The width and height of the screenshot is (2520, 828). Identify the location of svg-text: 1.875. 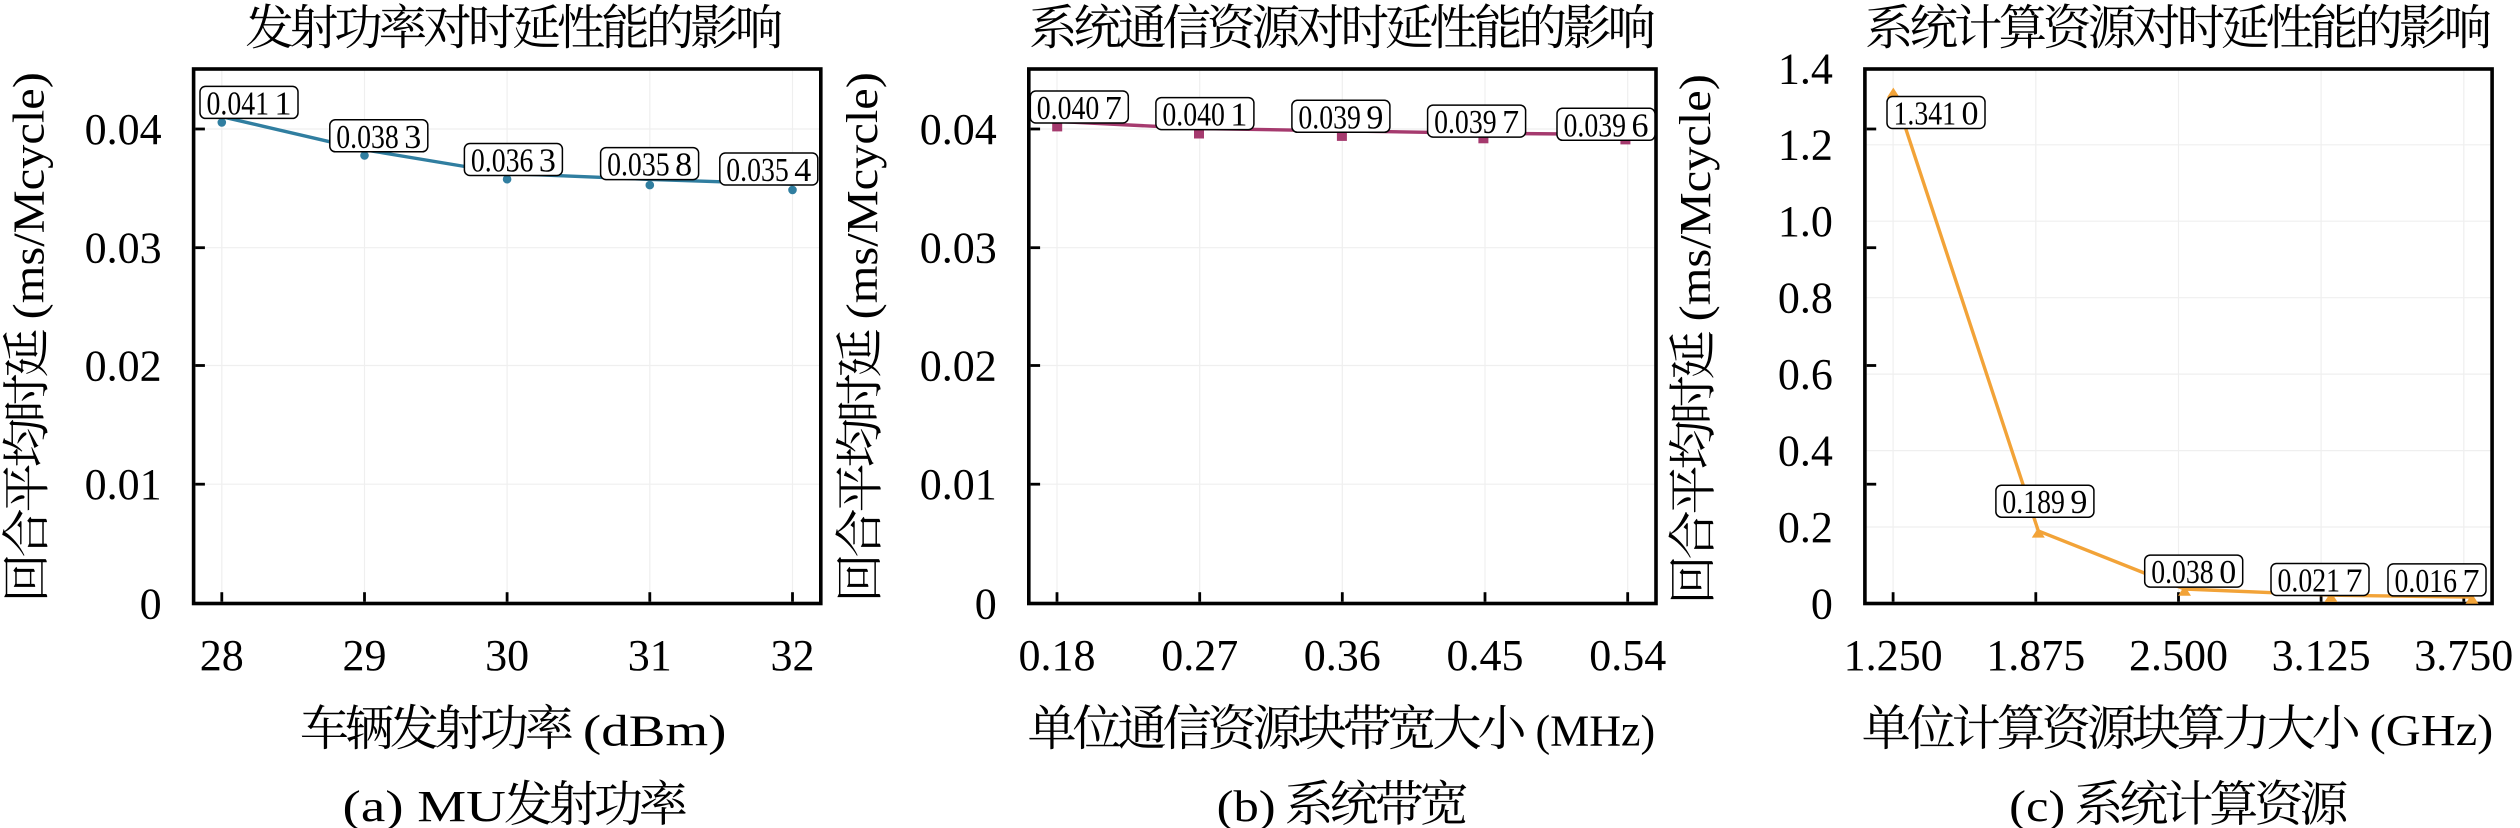
(2035, 655).